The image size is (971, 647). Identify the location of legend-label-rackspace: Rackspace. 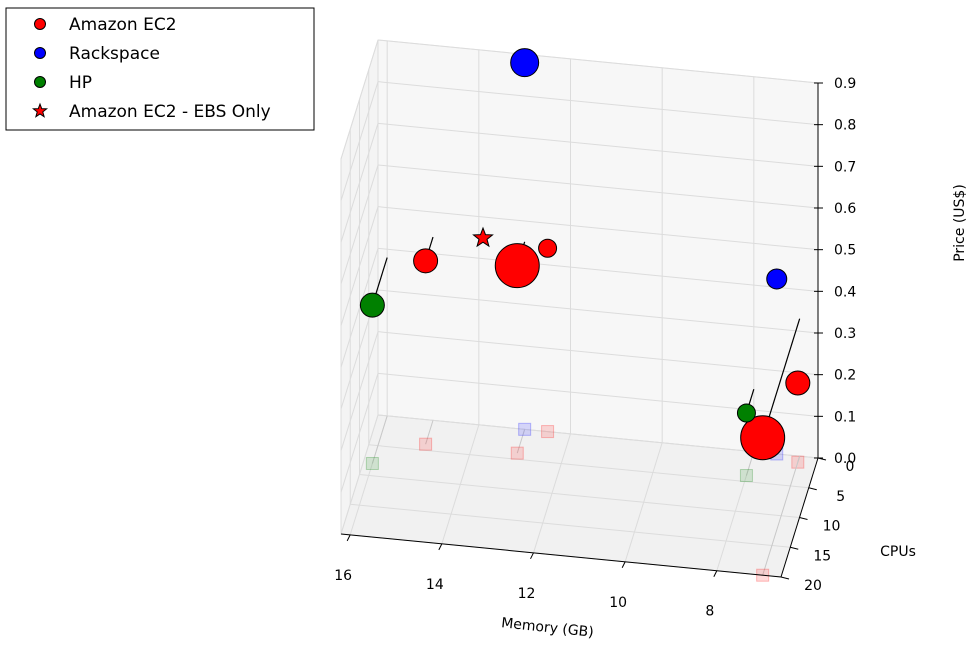
(114, 54).